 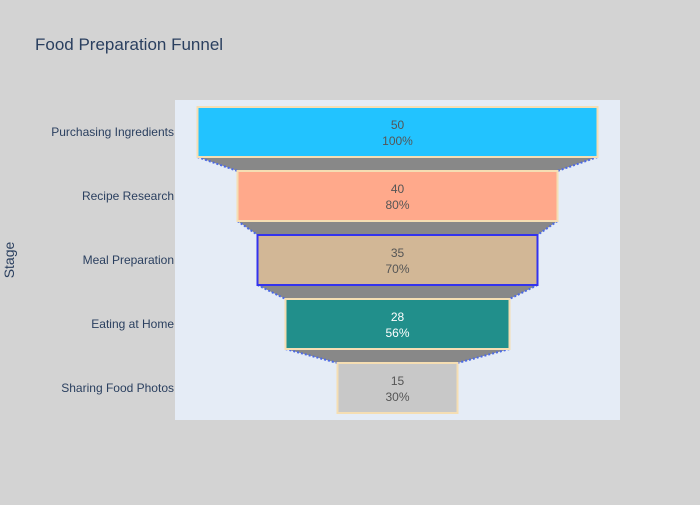 What do you see at coordinates (397, 205) in the screenshot?
I see `bar-percent-label: 80%` at bounding box center [397, 205].